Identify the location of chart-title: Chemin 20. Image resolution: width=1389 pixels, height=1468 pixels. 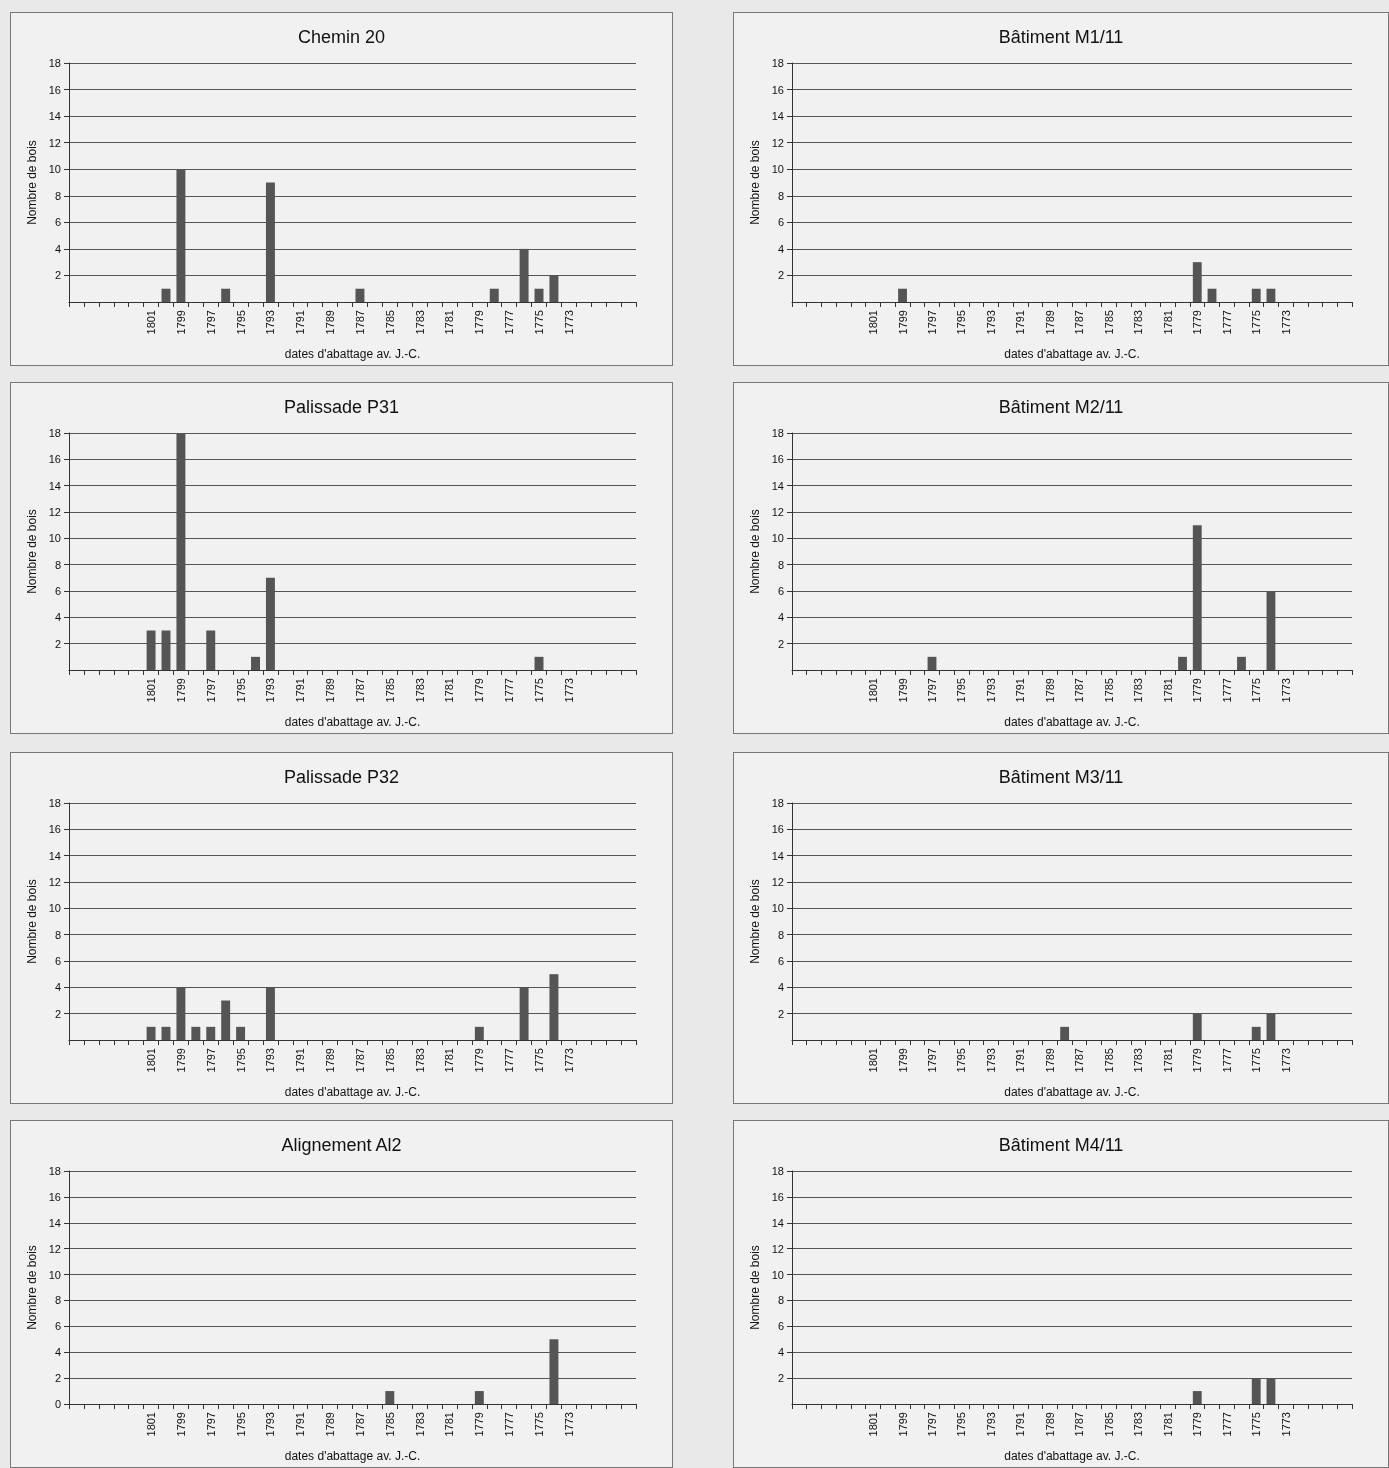
(341, 37).